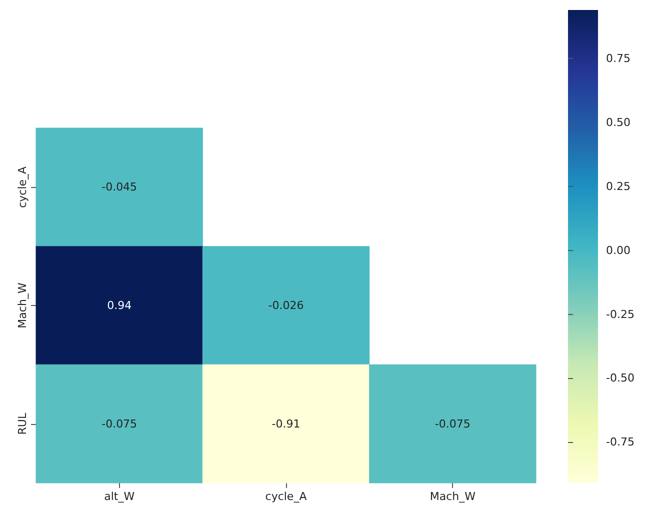 This screenshot has width=661, height=509. I want to click on y-tick-label: cycle_A, so click(22, 187).